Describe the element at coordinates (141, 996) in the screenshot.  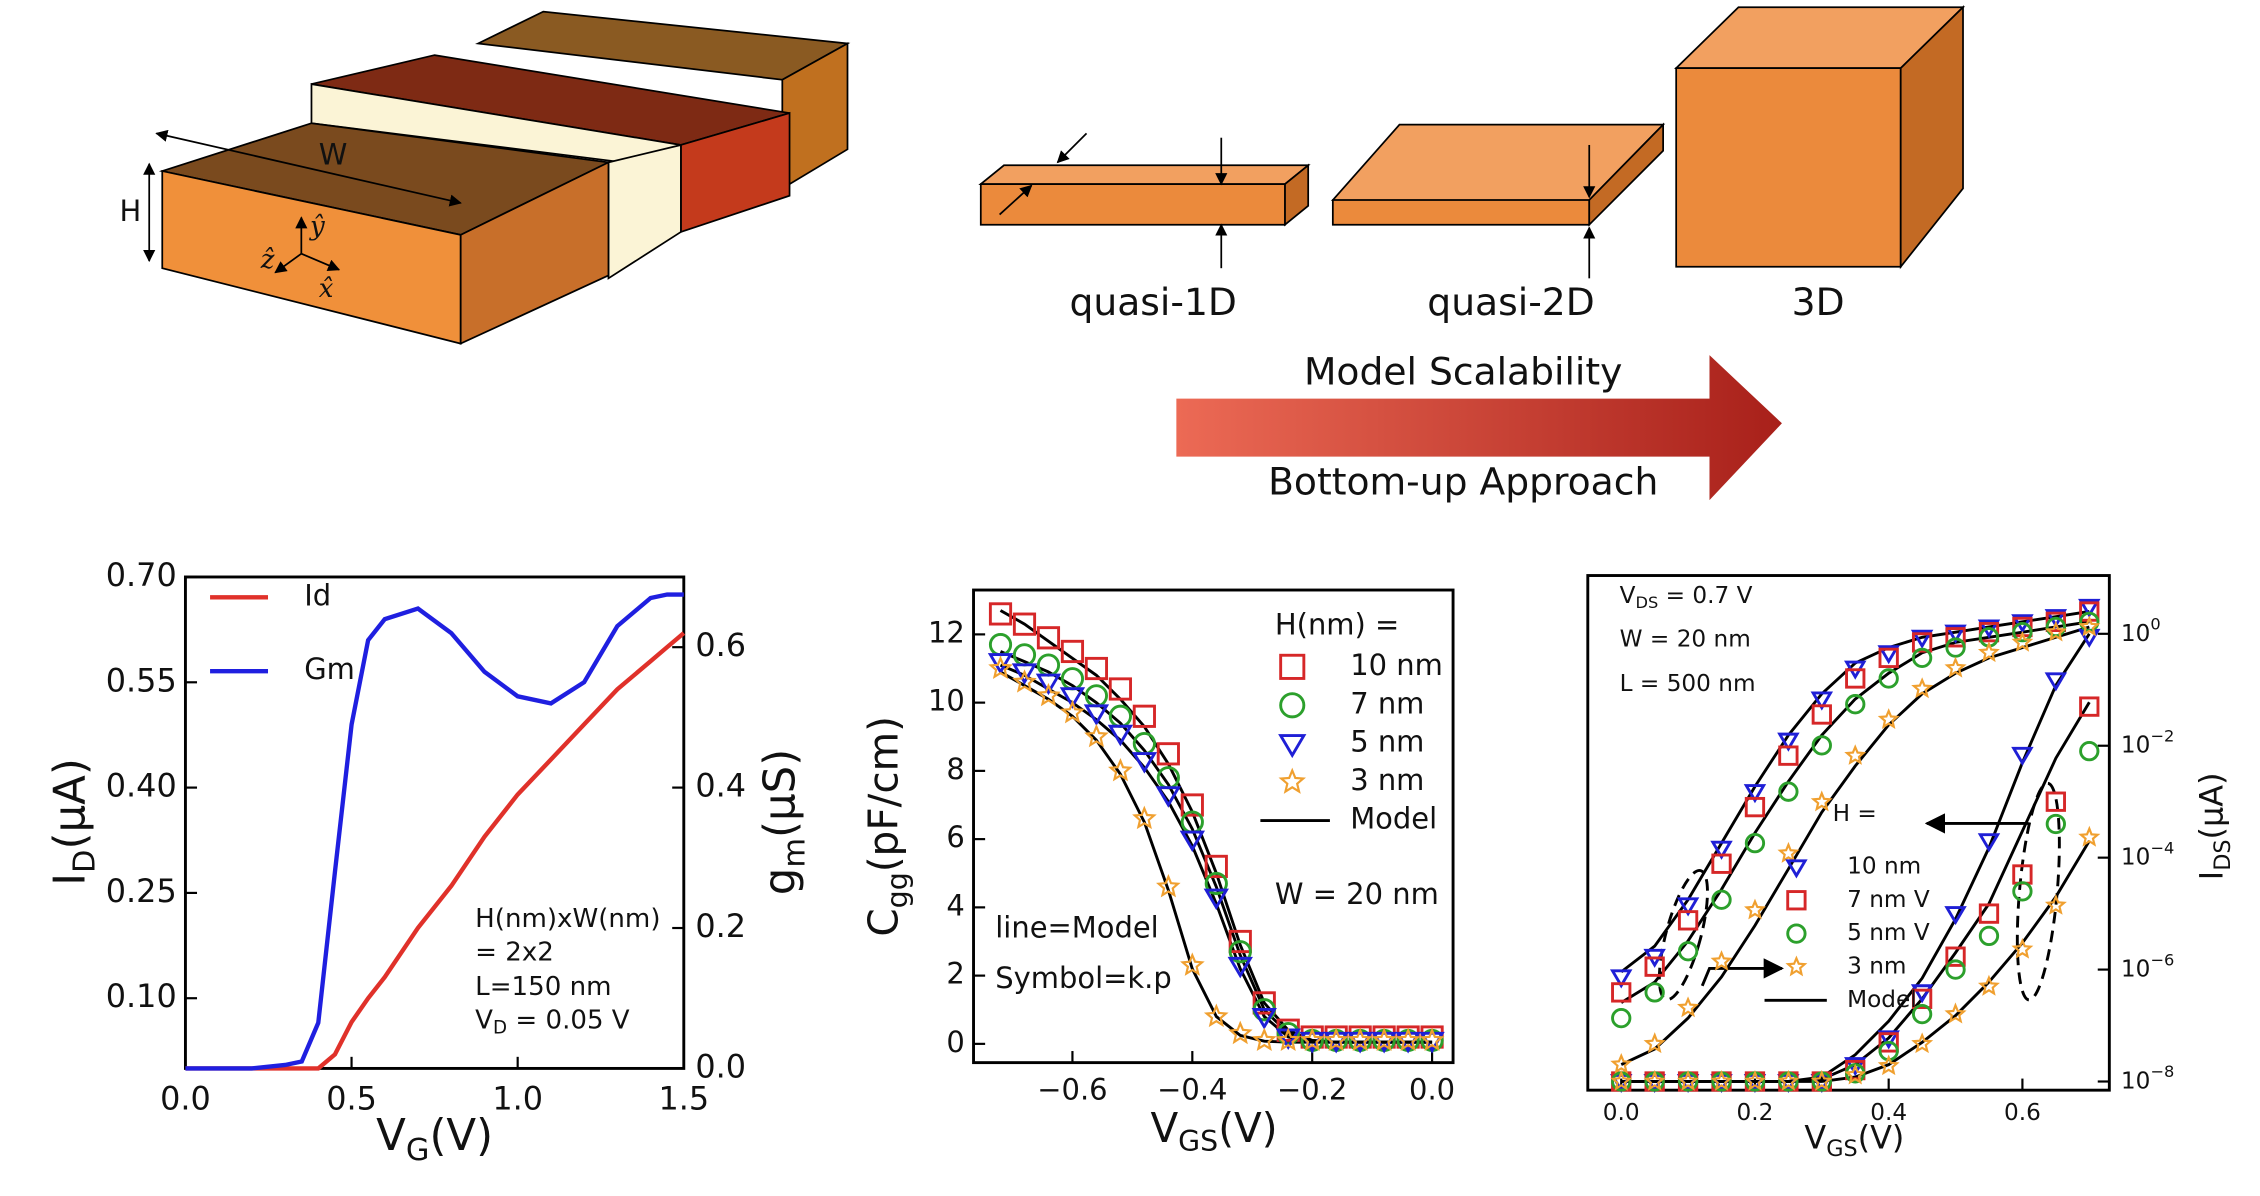
I see `tick-label: 0.10` at that location.